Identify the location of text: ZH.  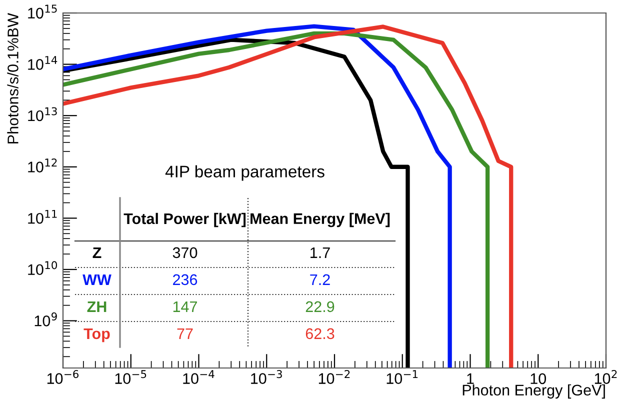
(96, 306).